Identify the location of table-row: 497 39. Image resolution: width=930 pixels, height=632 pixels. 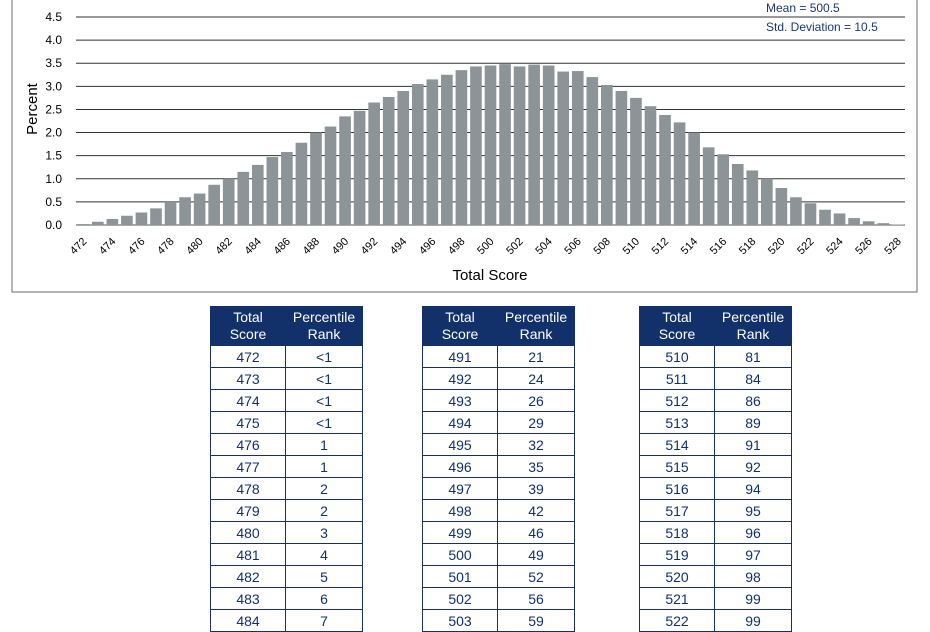
(498, 488).